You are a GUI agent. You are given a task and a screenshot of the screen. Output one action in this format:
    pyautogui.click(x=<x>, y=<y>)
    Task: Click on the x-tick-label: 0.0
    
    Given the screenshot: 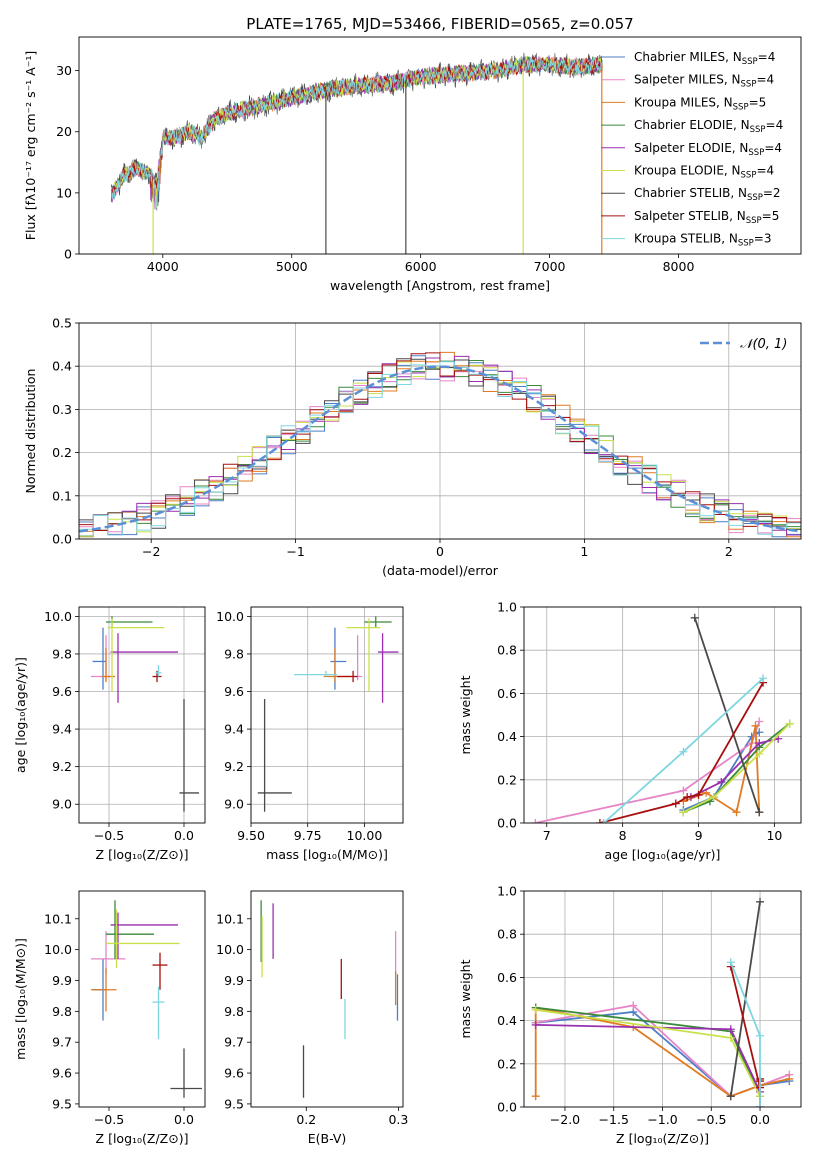 What is the action you would take?
    pyautogui.click(x=184, y=1119)
    